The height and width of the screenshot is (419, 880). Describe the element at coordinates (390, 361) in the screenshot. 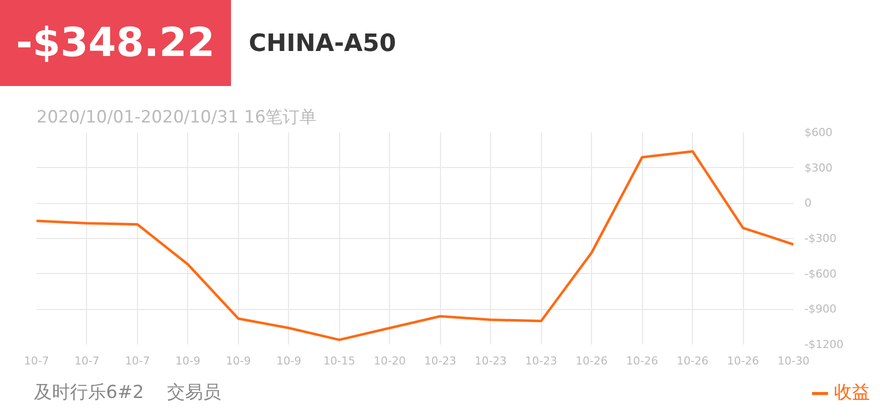

I see `x-tick-label: 10-20` at that location.